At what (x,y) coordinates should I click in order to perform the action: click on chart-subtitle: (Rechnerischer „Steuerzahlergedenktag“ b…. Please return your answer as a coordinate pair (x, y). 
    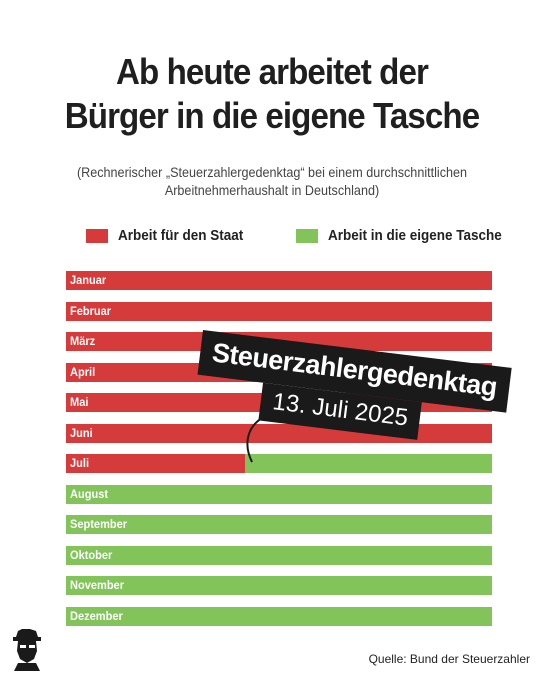
    Looking at the image, I should click on (272, 181).